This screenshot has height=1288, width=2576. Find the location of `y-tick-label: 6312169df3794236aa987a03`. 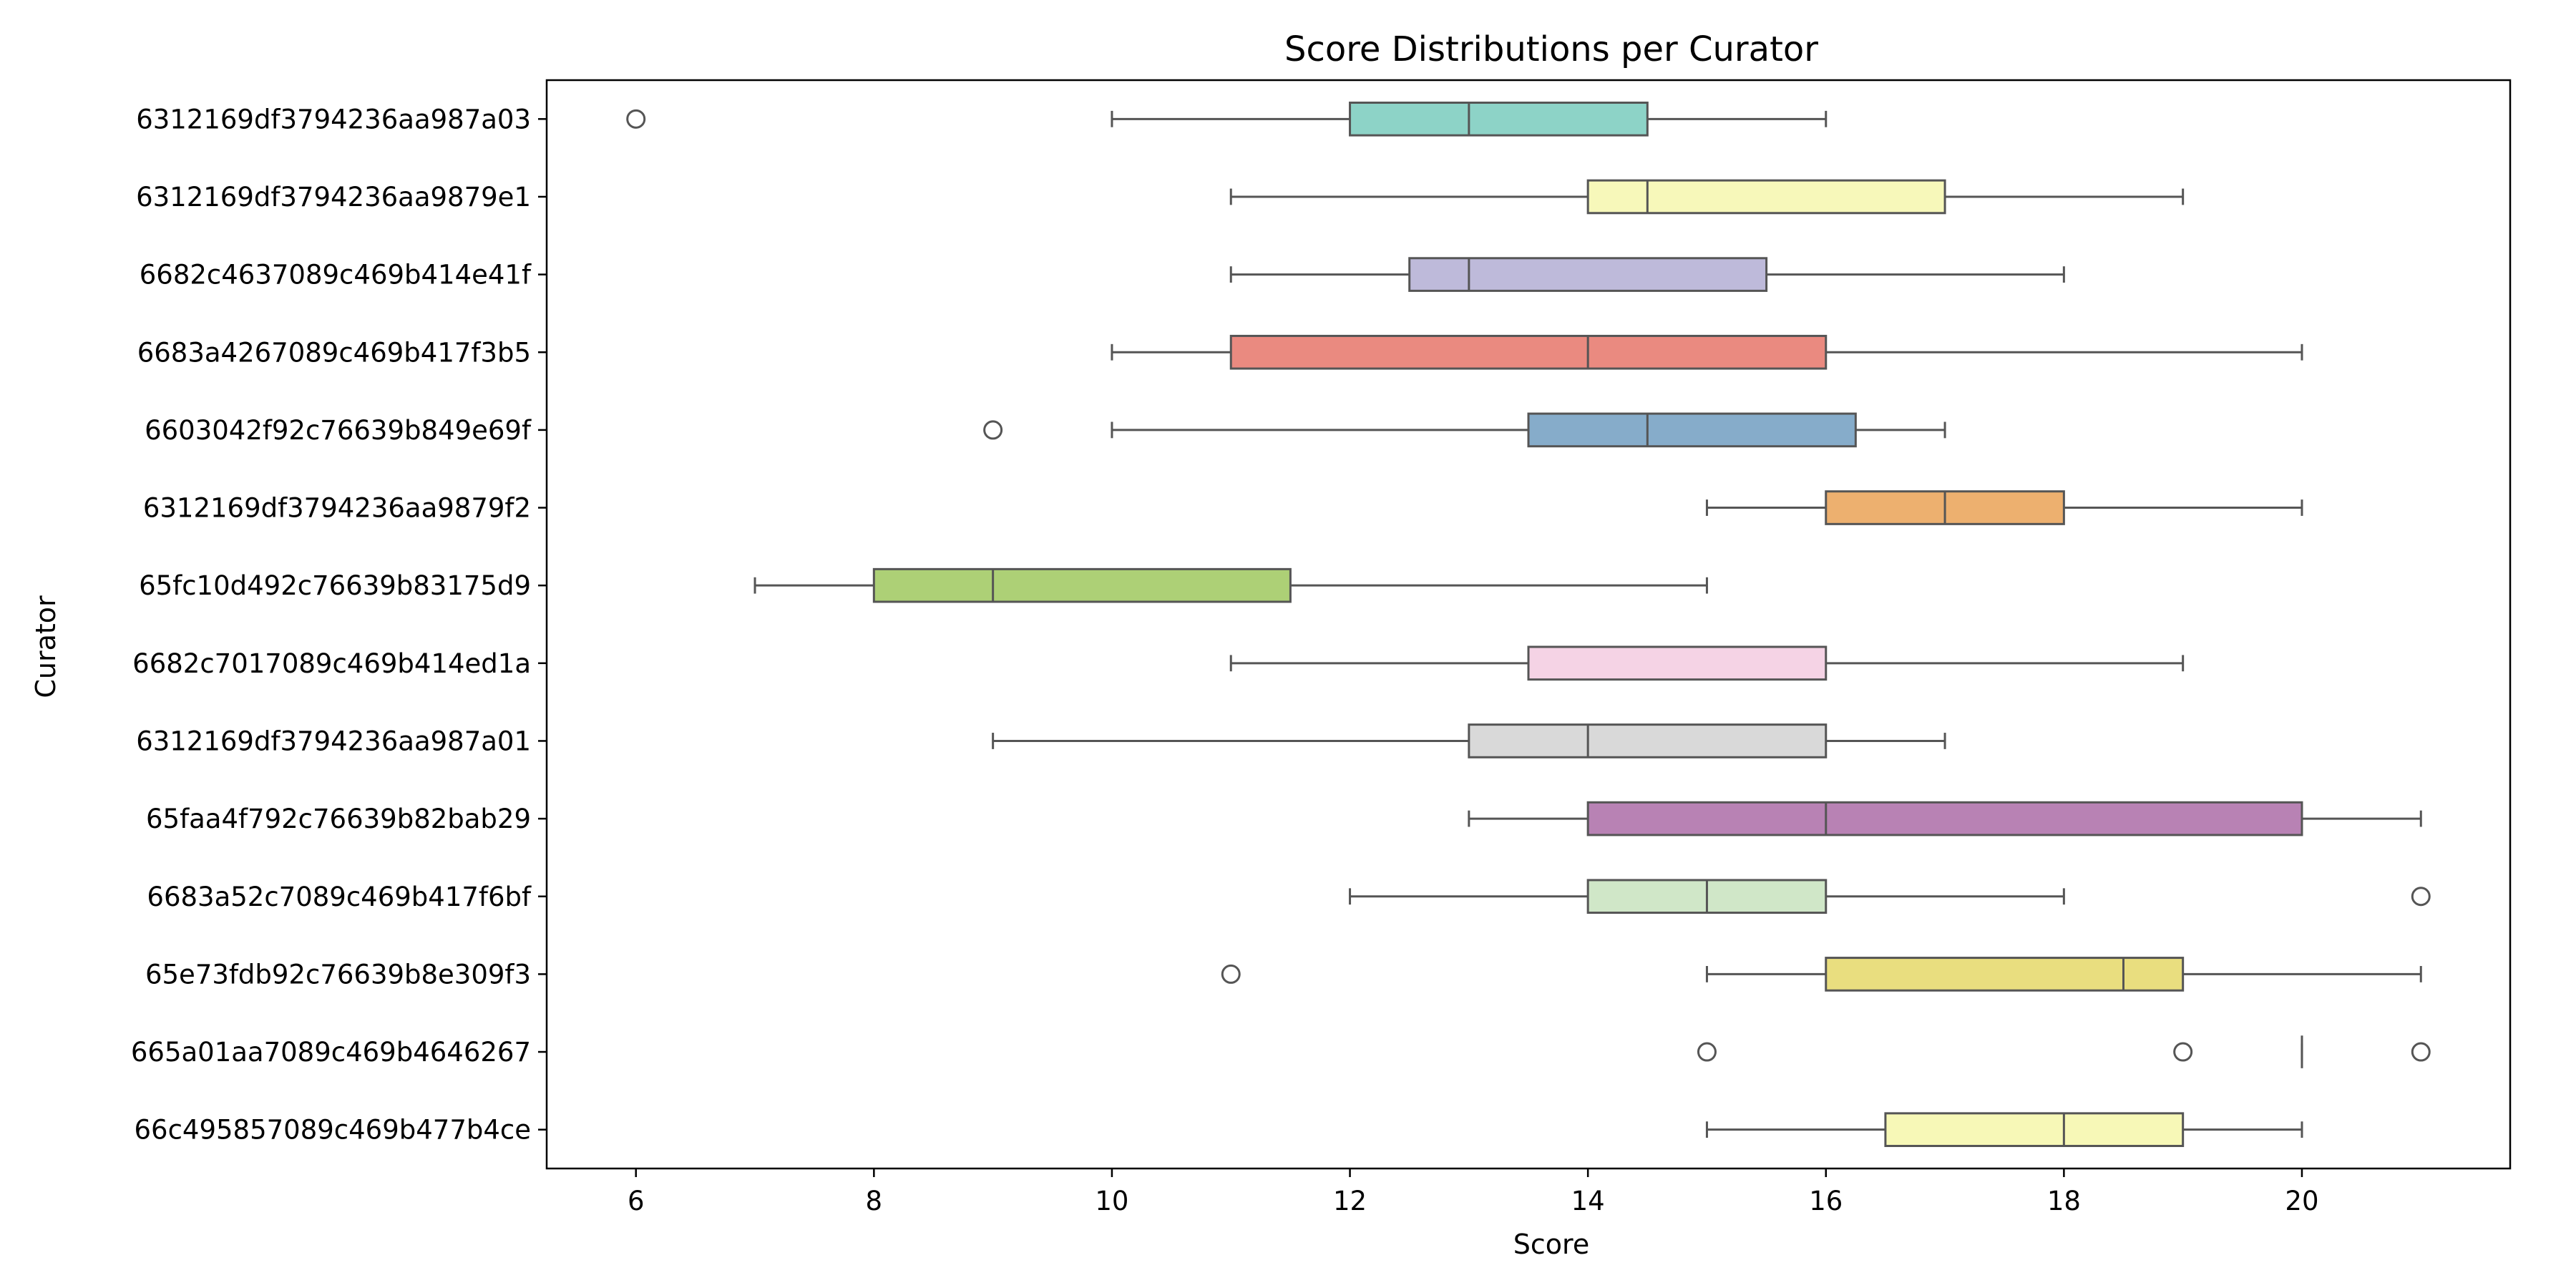

y-tick-label: 6312169df3794236aa987a03 is located at coordinates (333, 119).